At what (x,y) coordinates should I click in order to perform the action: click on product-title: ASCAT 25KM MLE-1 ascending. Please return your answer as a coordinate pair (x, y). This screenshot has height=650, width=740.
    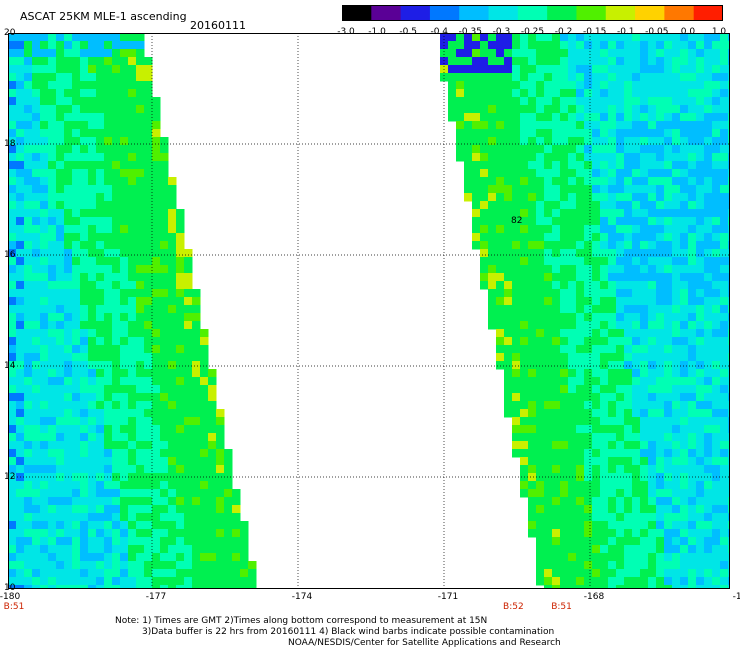
    Looking at the image, I should click on (103, 16).